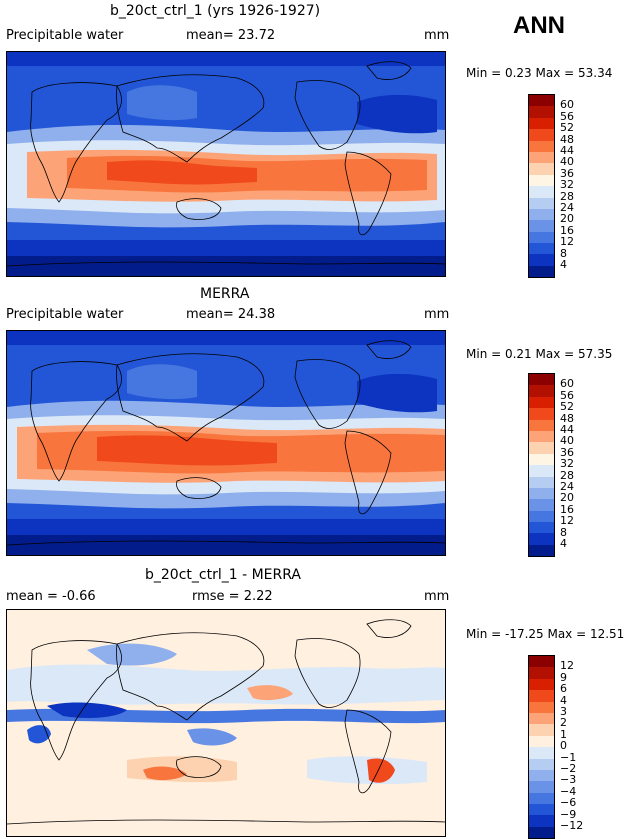 This screenshot has width=644, height=839. Describe the element at coordinates (563, 677) in the screenshot. I see `colorbar-tick-label: 9` at that location.